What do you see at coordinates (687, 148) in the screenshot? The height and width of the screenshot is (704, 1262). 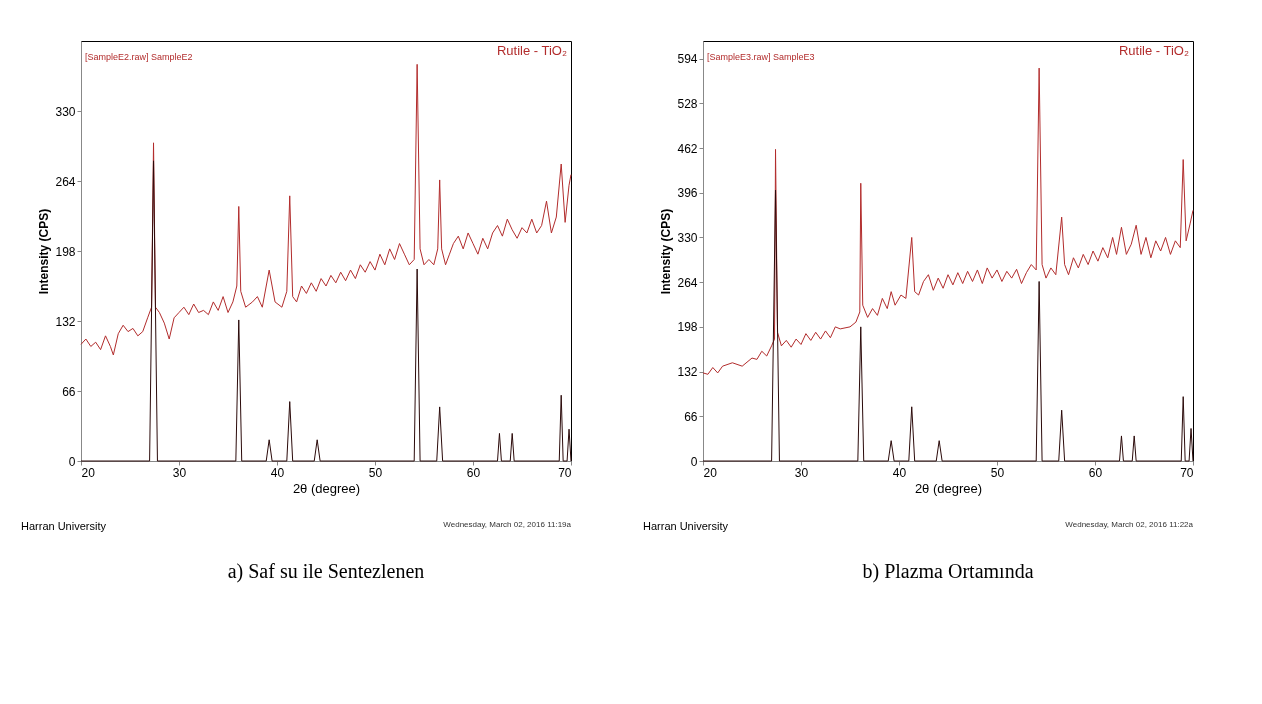 I see `y-tick-label: 462` at bounding box center [687, 148].